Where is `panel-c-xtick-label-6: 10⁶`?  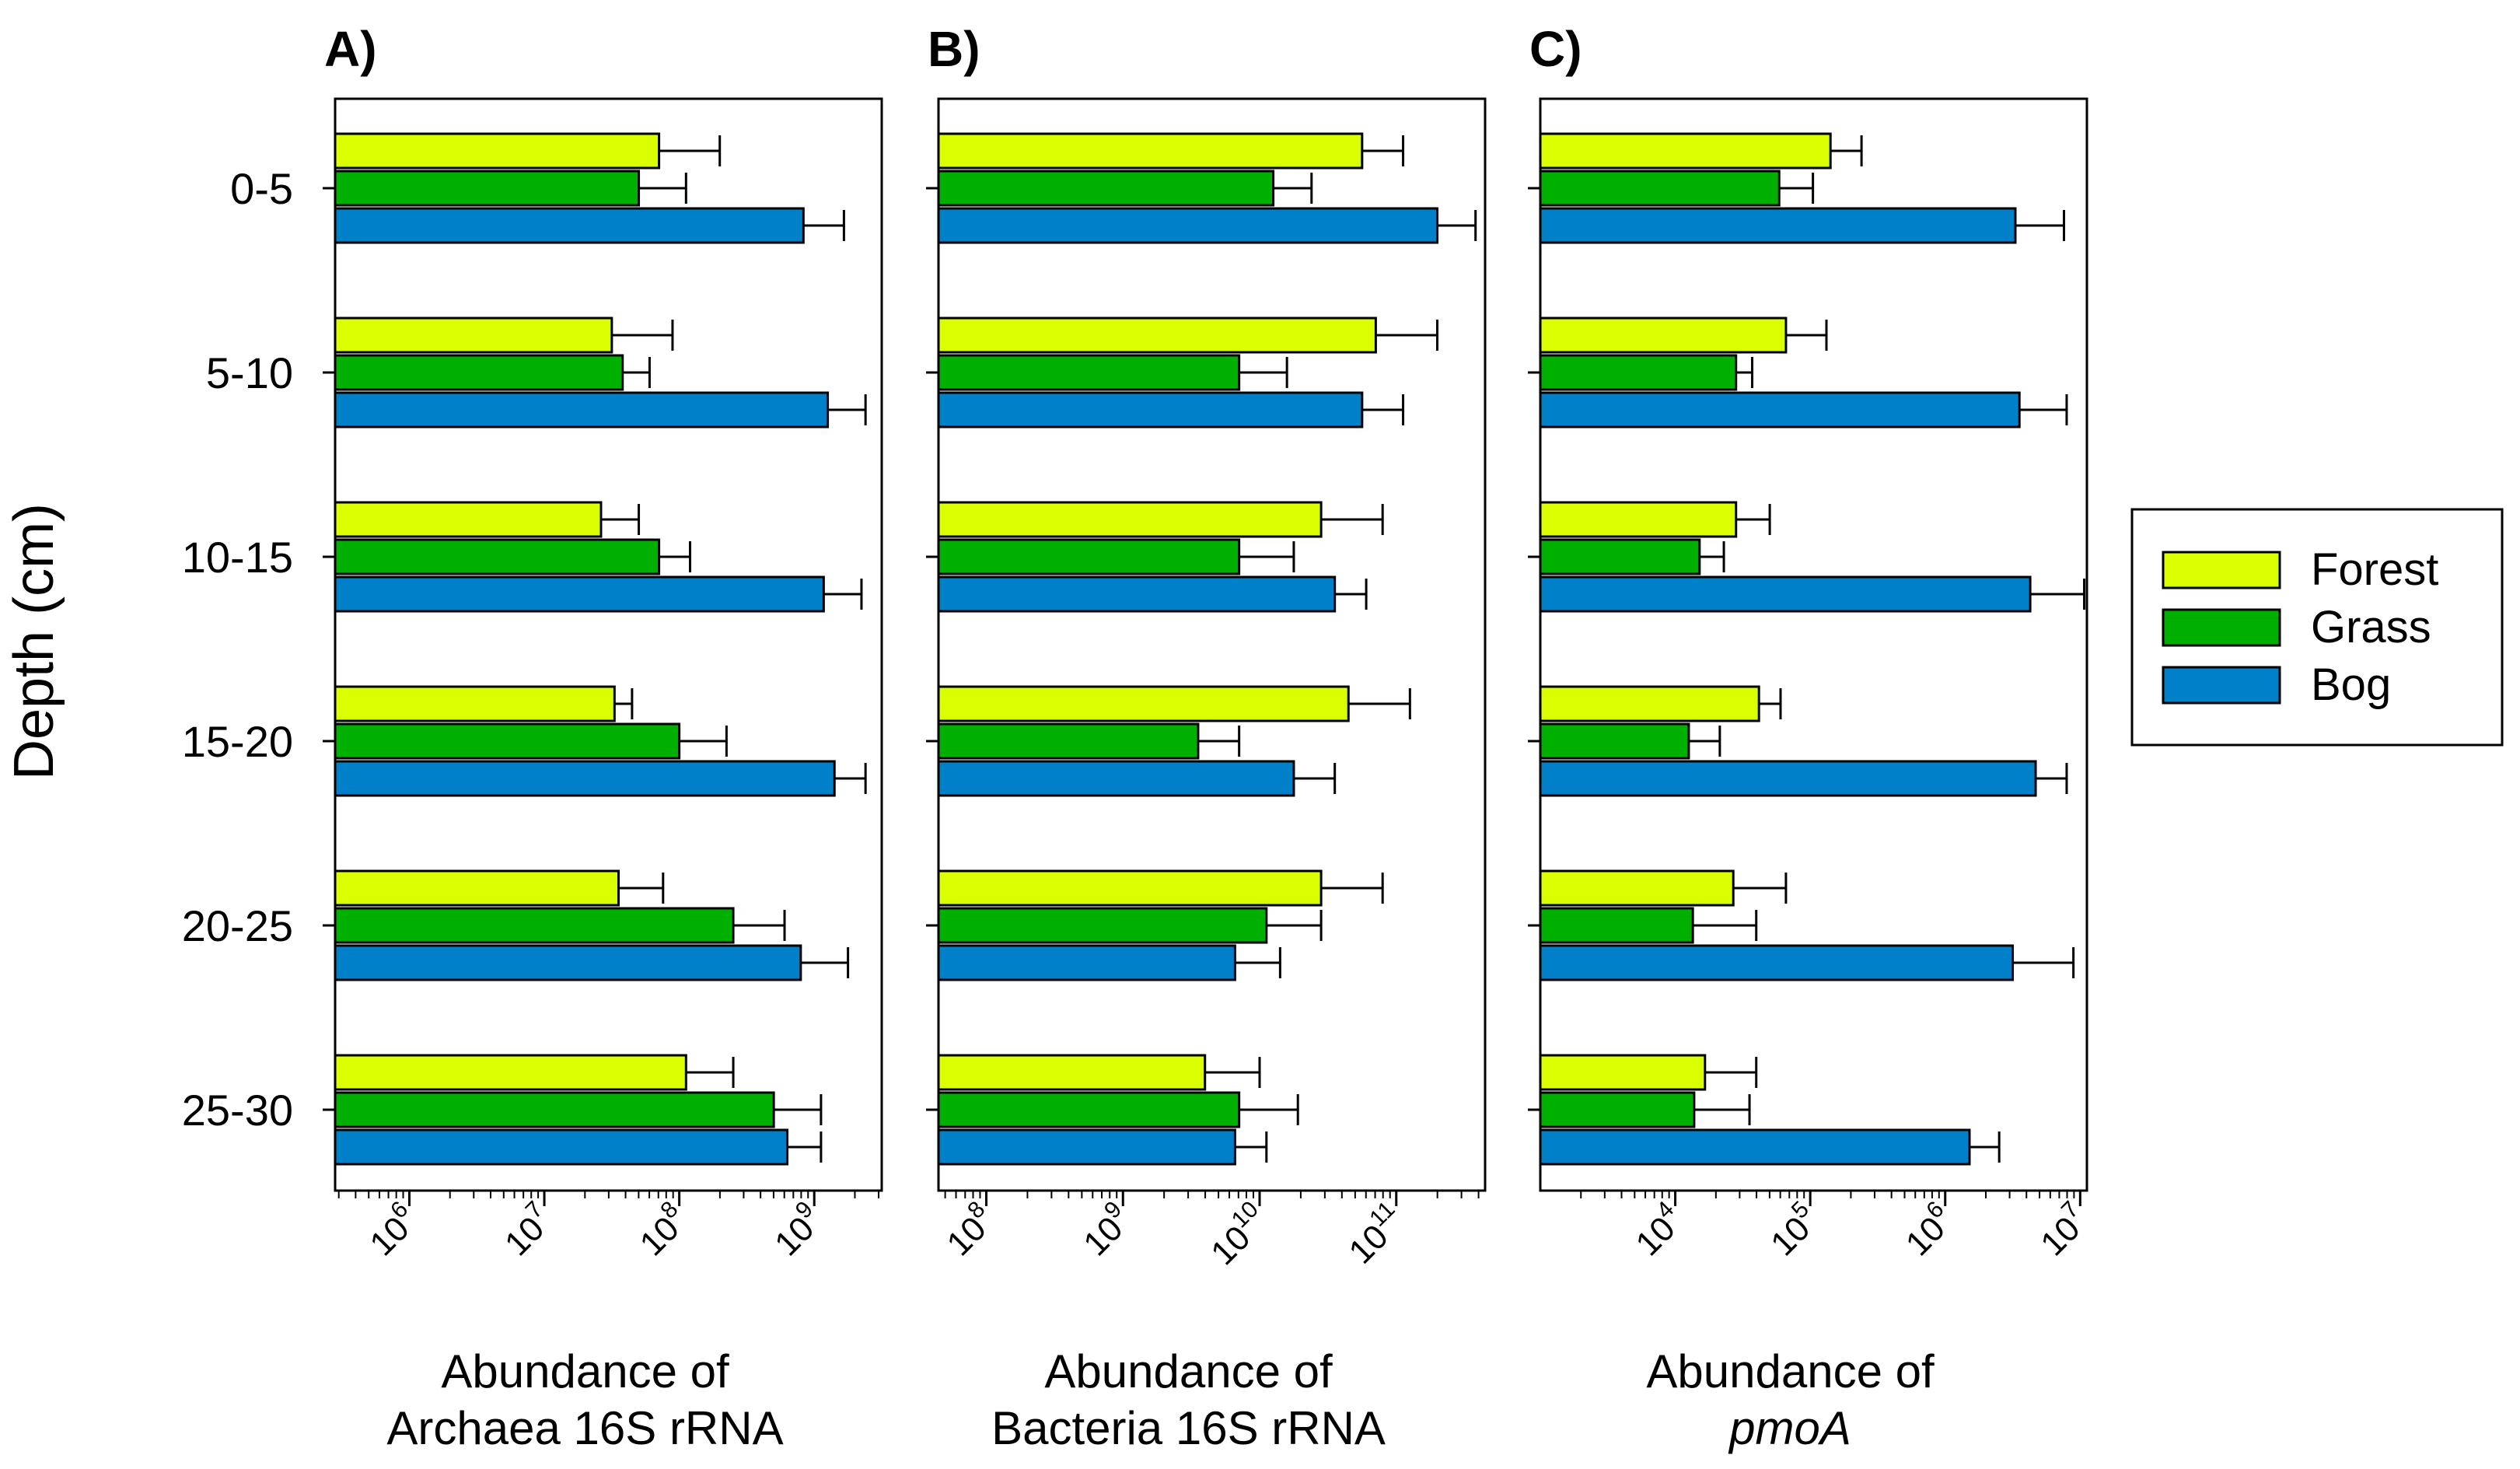 panel-c-xtick-label-6: 10⁶ is located at coordinates (1929, 1229).